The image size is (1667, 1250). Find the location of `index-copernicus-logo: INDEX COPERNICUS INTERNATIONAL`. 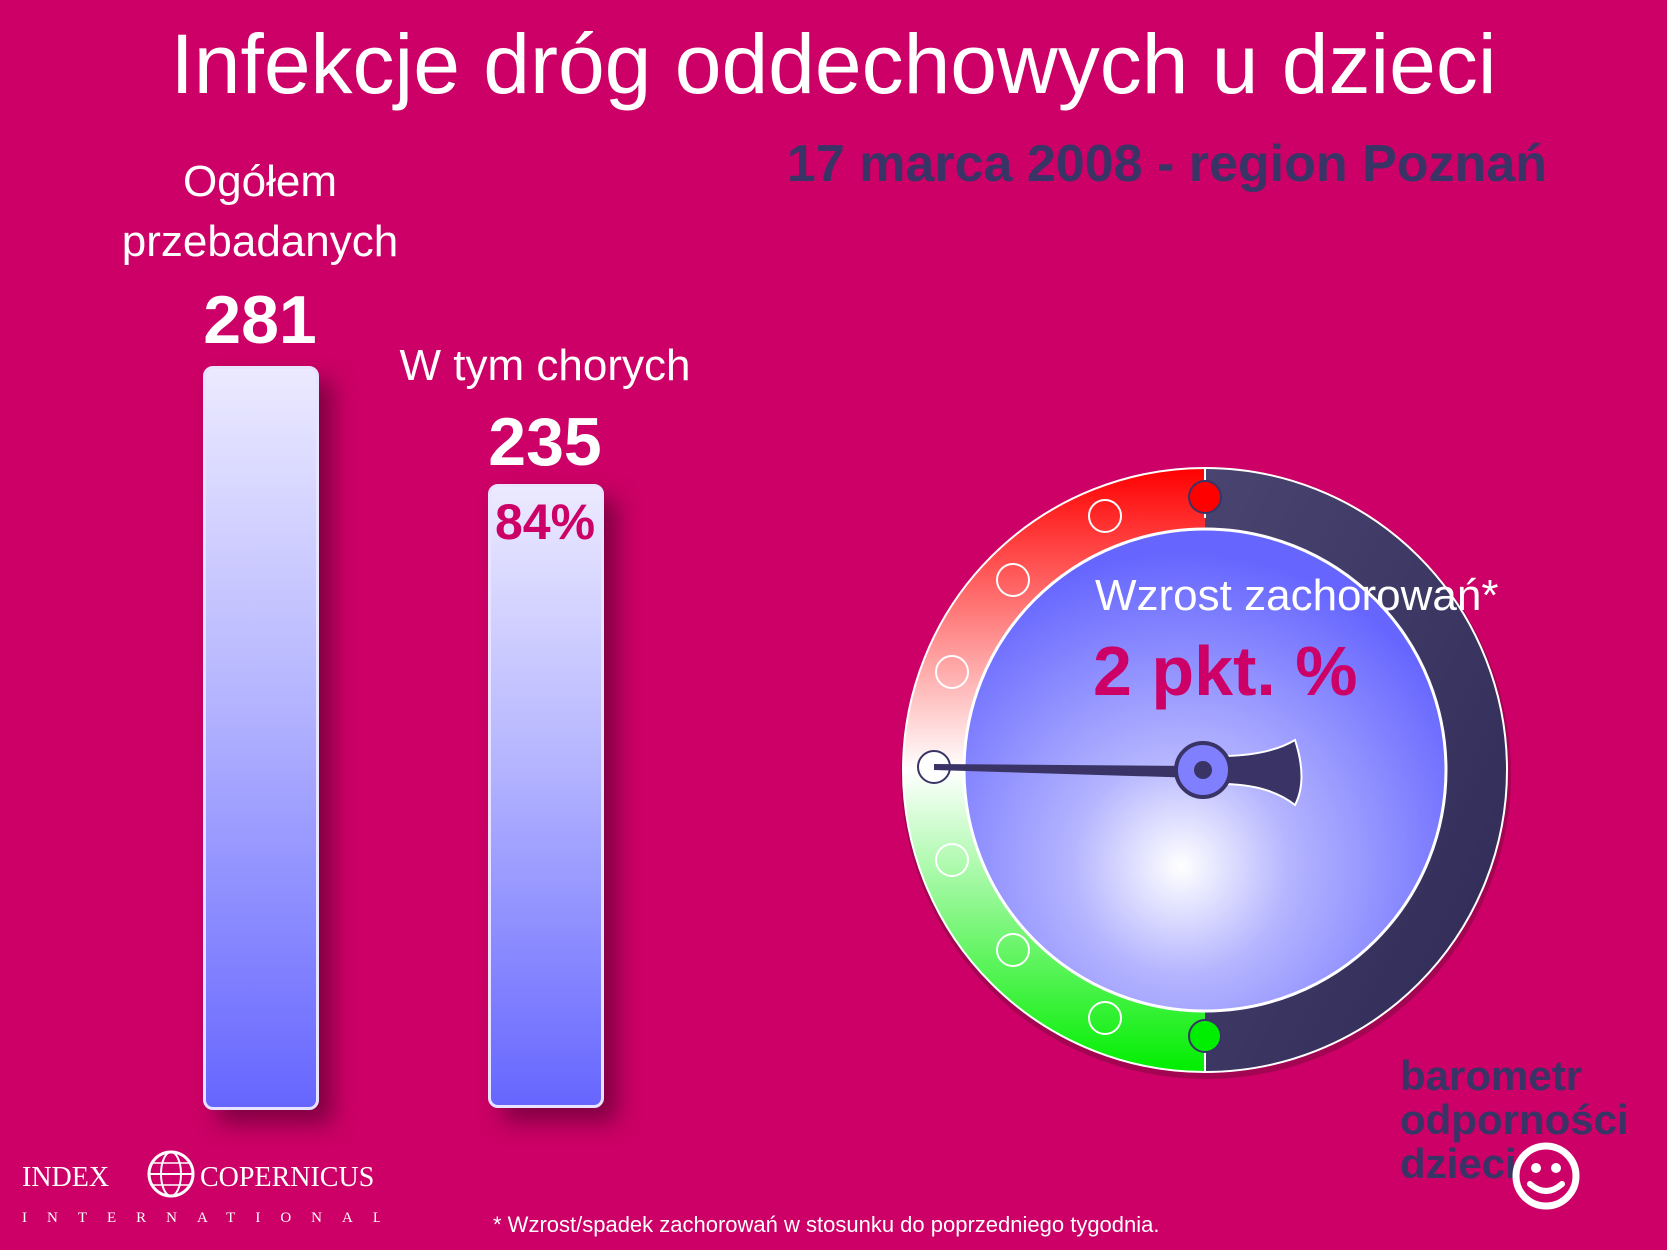

index-copernicus-logo: INDEX COPERNICUS INTERNATIONAL is located at coordinates (201, 1188).